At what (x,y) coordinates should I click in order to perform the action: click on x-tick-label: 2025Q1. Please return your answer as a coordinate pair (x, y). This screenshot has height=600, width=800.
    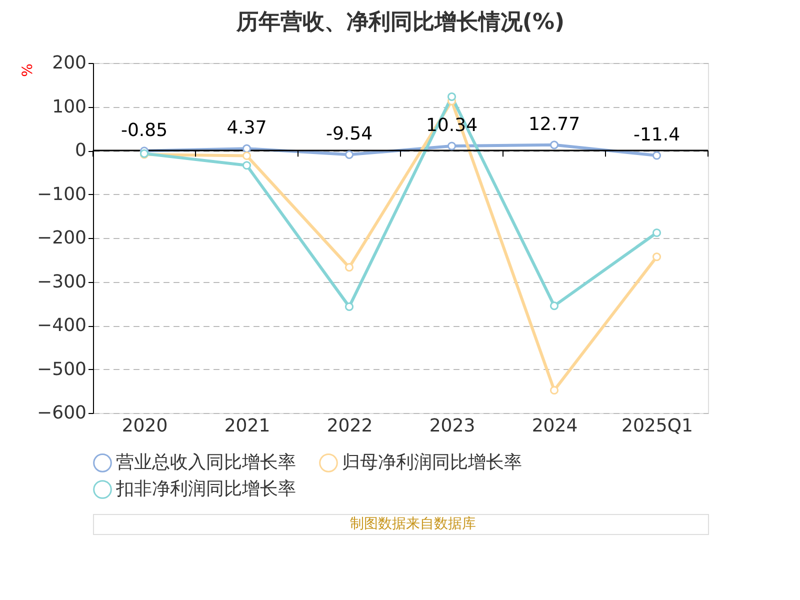
    Looking at the image, I should click on (657, 426).